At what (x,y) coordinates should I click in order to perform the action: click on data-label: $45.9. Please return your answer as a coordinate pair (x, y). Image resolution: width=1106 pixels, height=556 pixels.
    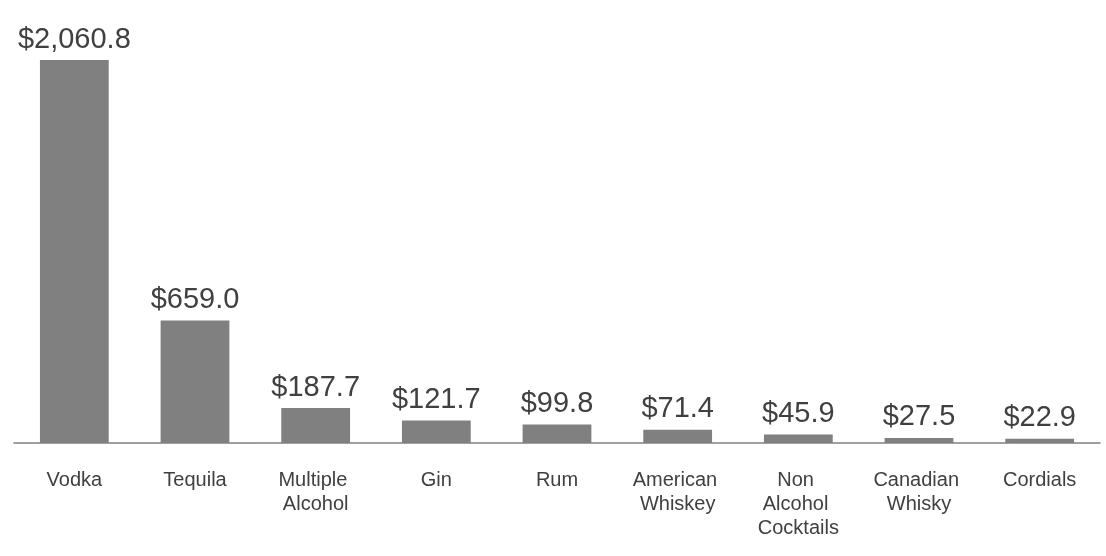
    Looking at the image, I should click on (798, 411).